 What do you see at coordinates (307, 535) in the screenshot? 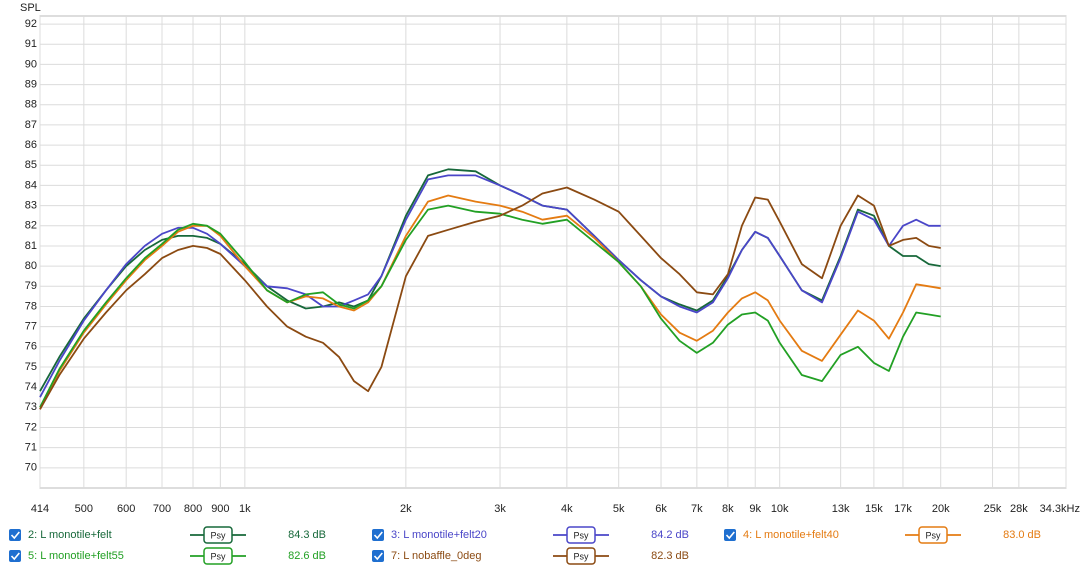
I see `legend-level: 84.3 dB` at bounding box center [307, 535].